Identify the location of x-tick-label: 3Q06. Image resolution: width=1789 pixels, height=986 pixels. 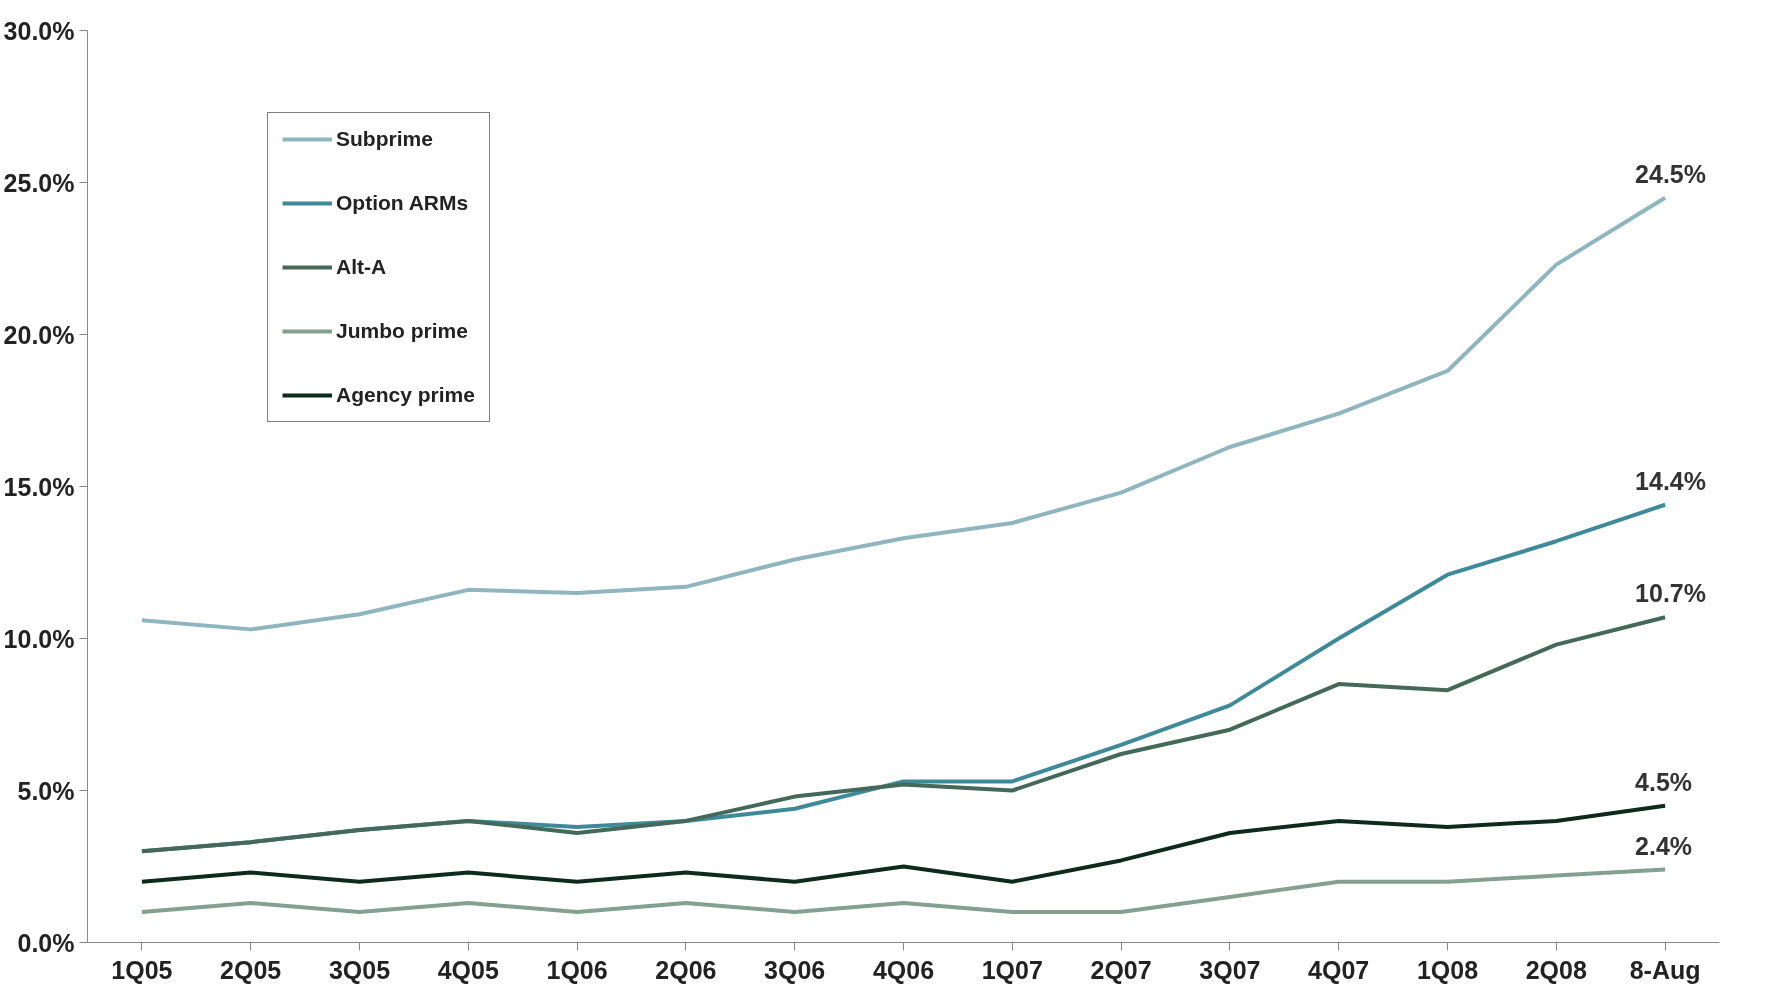
(795, 969).